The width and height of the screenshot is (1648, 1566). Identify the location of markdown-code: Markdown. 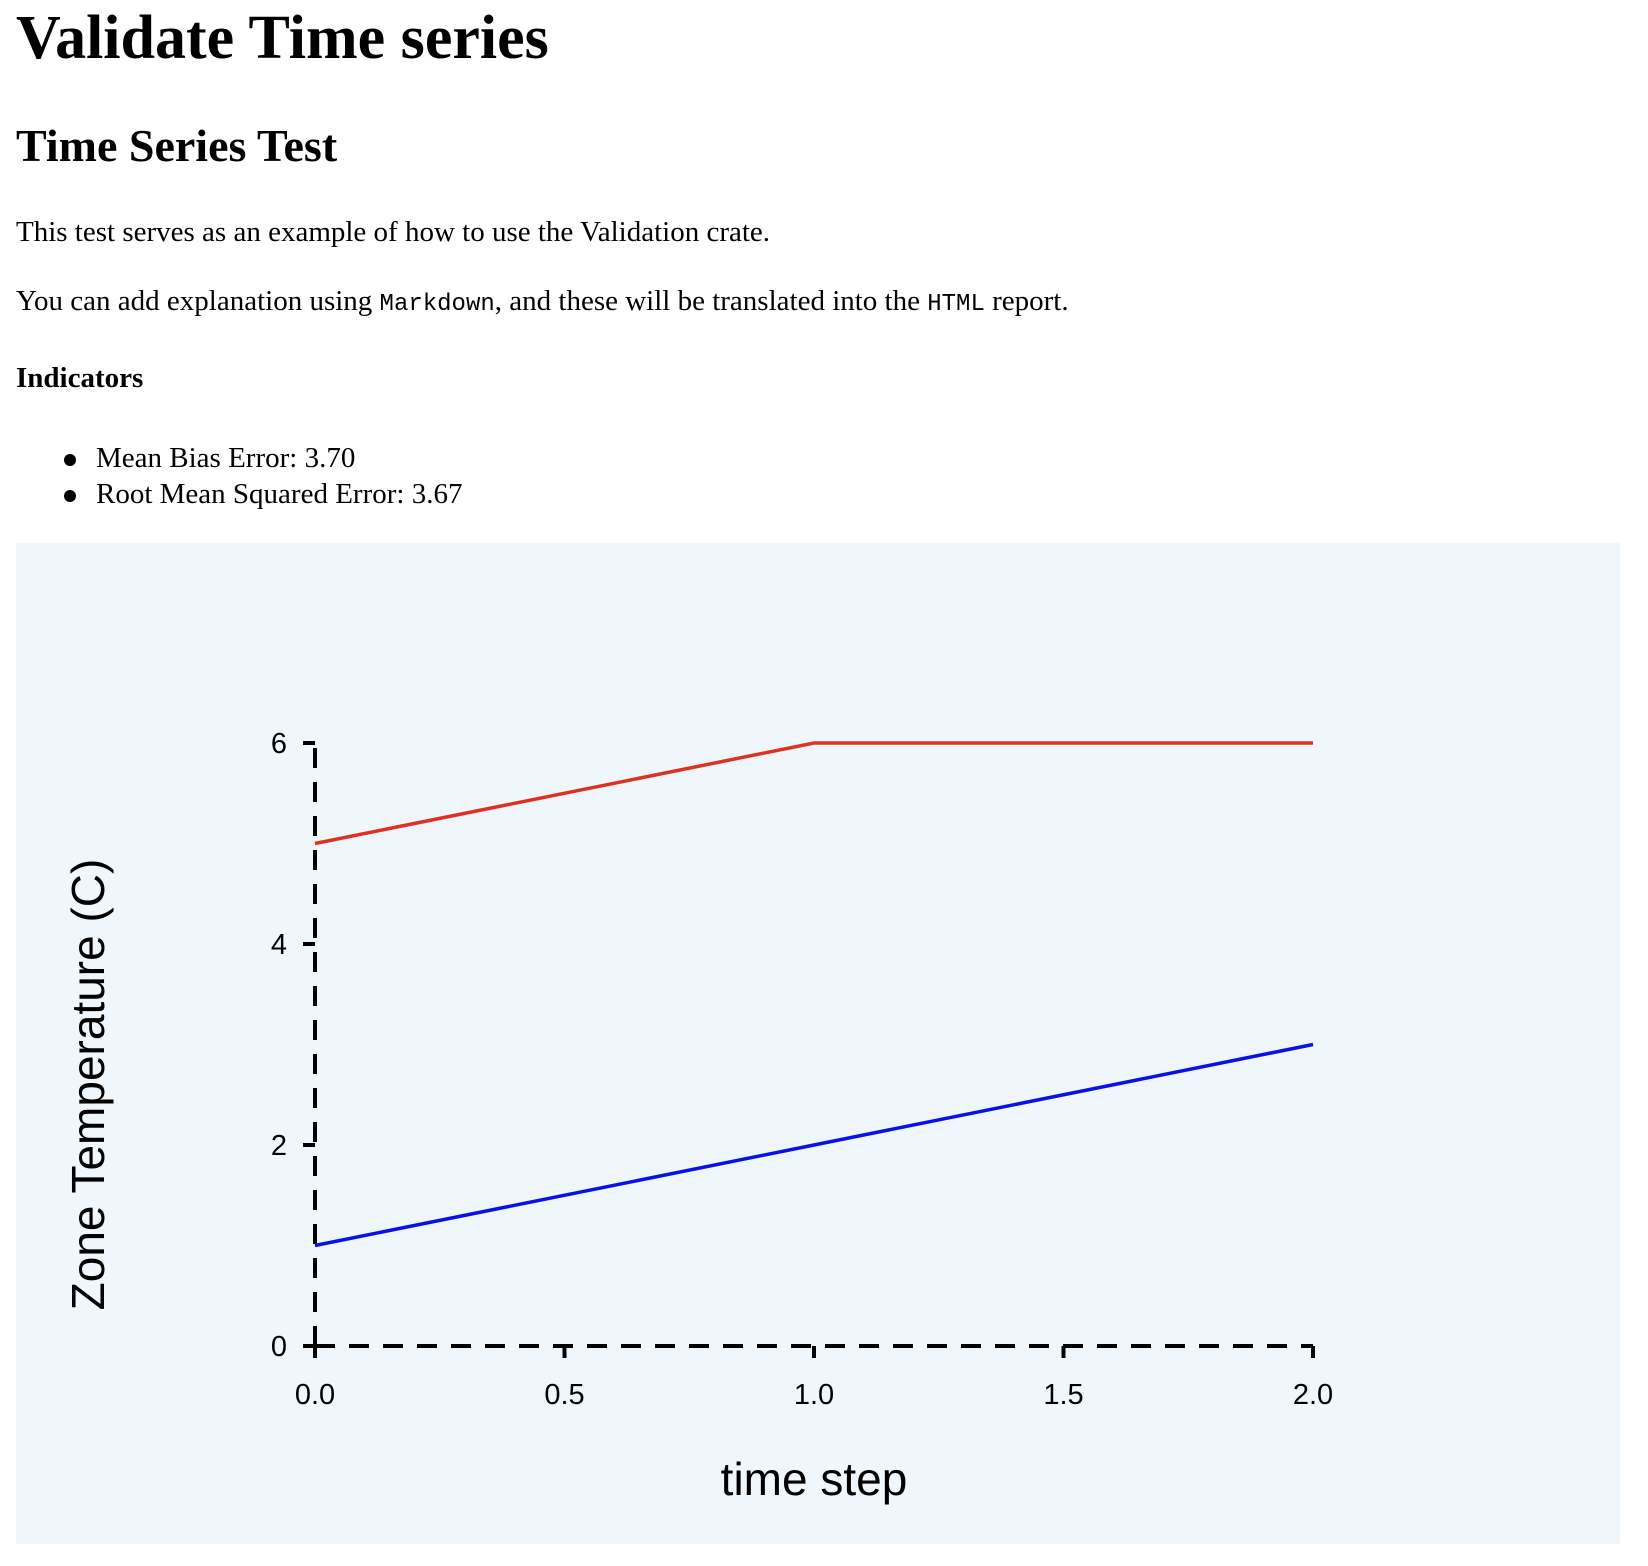
(437, 304).